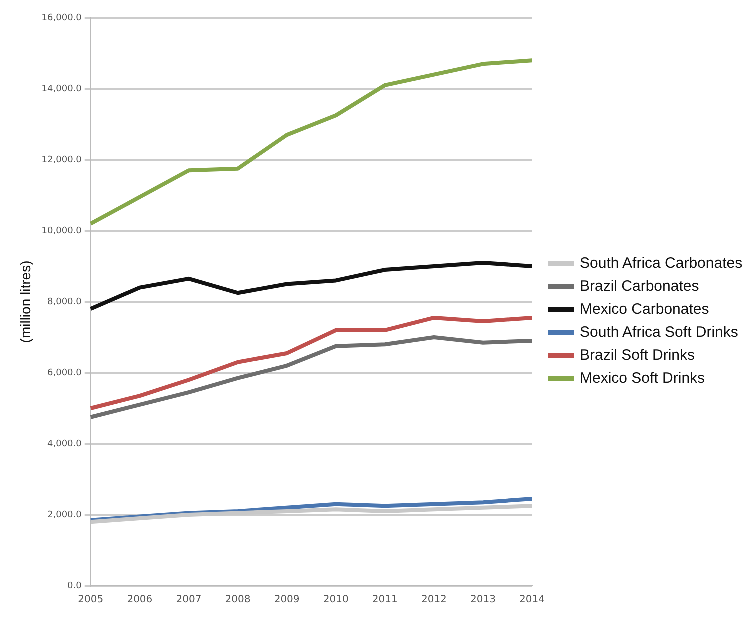 This screenshot has height=621, width=750. I want to click on y-tick-label: 2,000.0, so click(65, 515).